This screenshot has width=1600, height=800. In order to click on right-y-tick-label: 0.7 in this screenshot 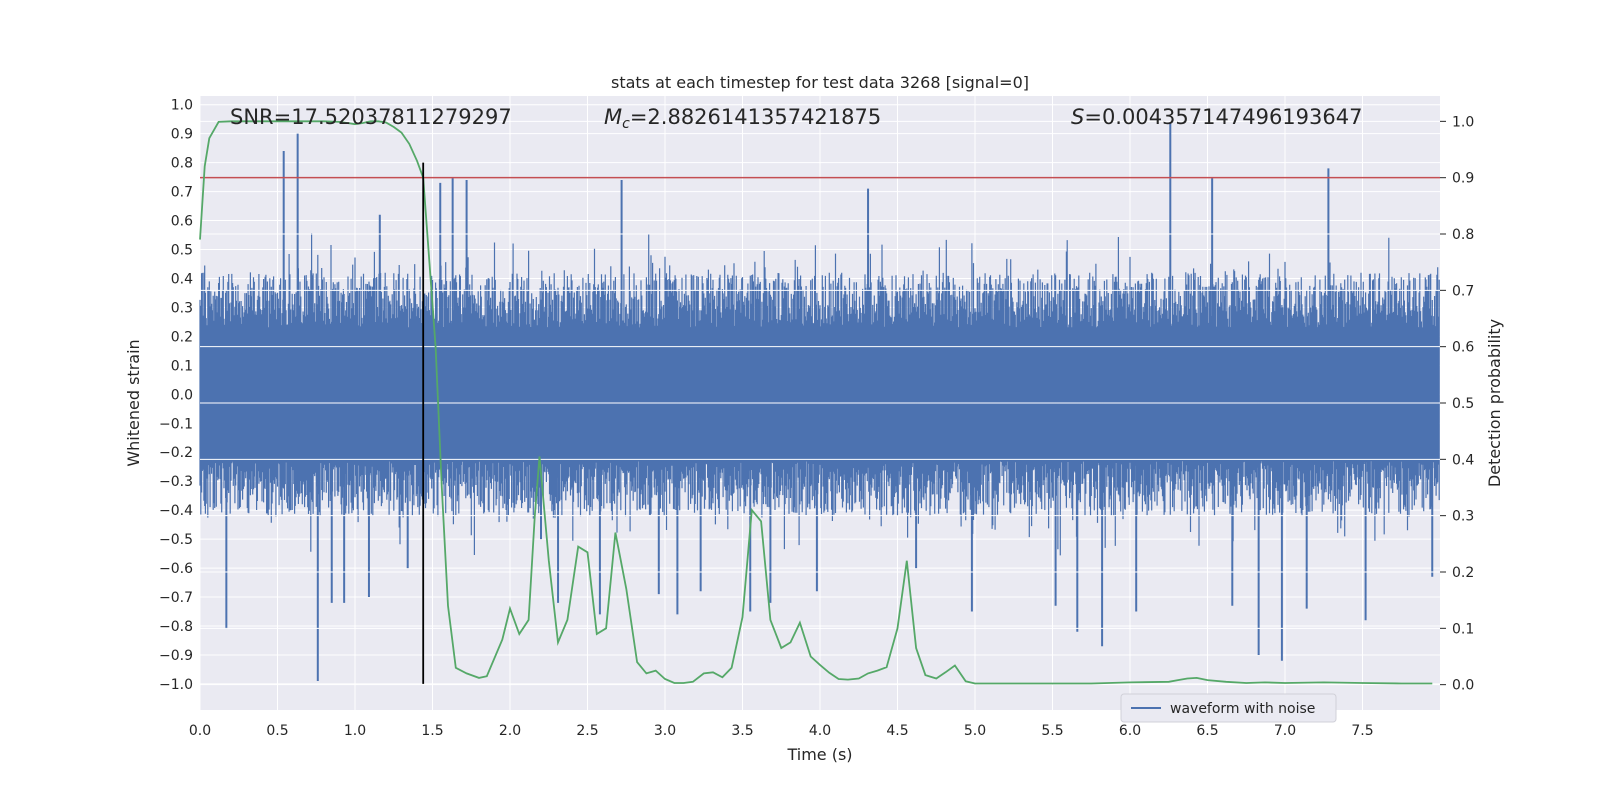, I will do `click(1463, 291)`.